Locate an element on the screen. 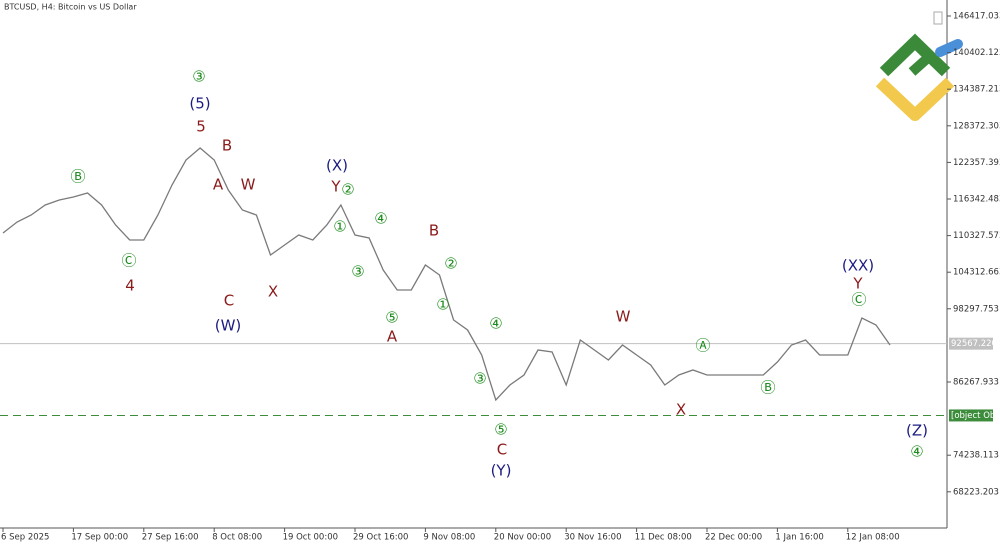 The width and height of the screenshot is (1000, 545). y-tick-label: 104312.663 is located at coordinates (976, 273).